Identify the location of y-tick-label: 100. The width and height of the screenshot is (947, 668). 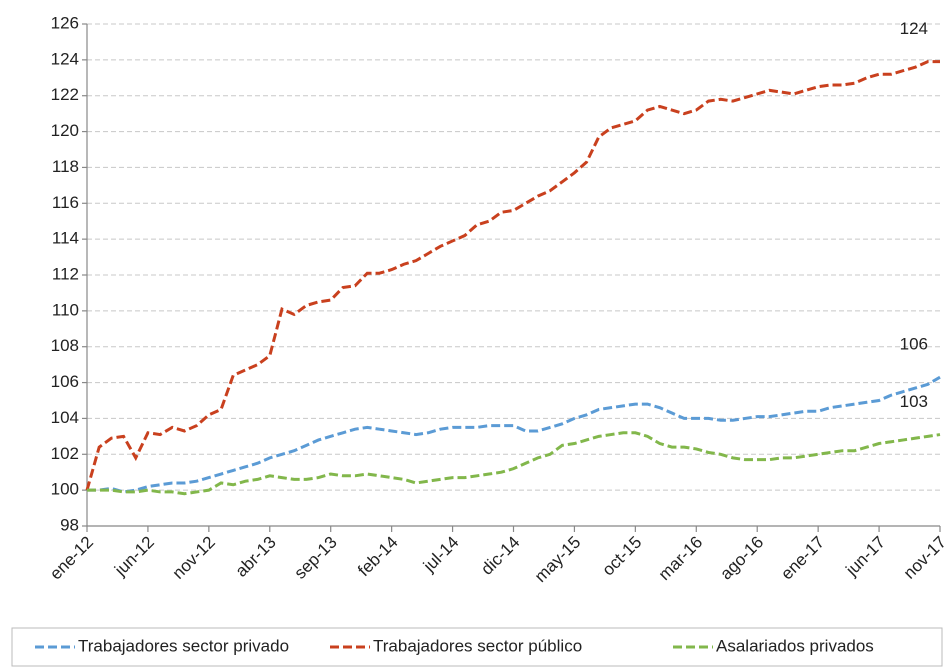
(65, 489).